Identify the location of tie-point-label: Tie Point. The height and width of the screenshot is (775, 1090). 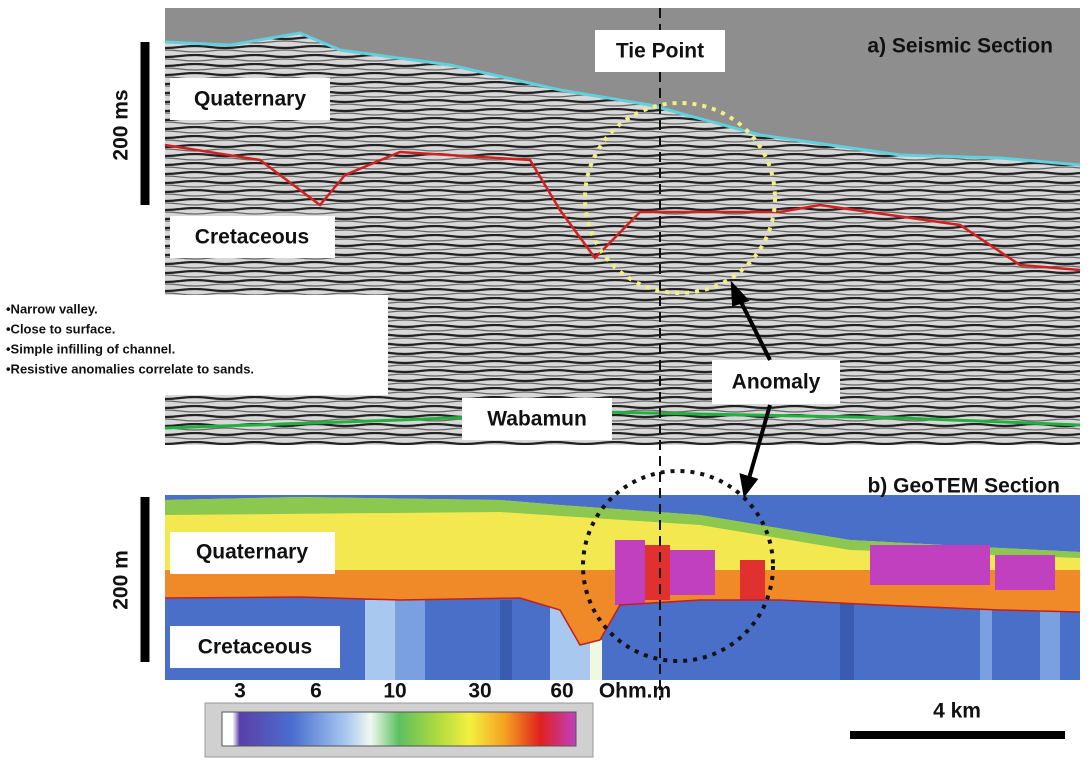
(660, 51).